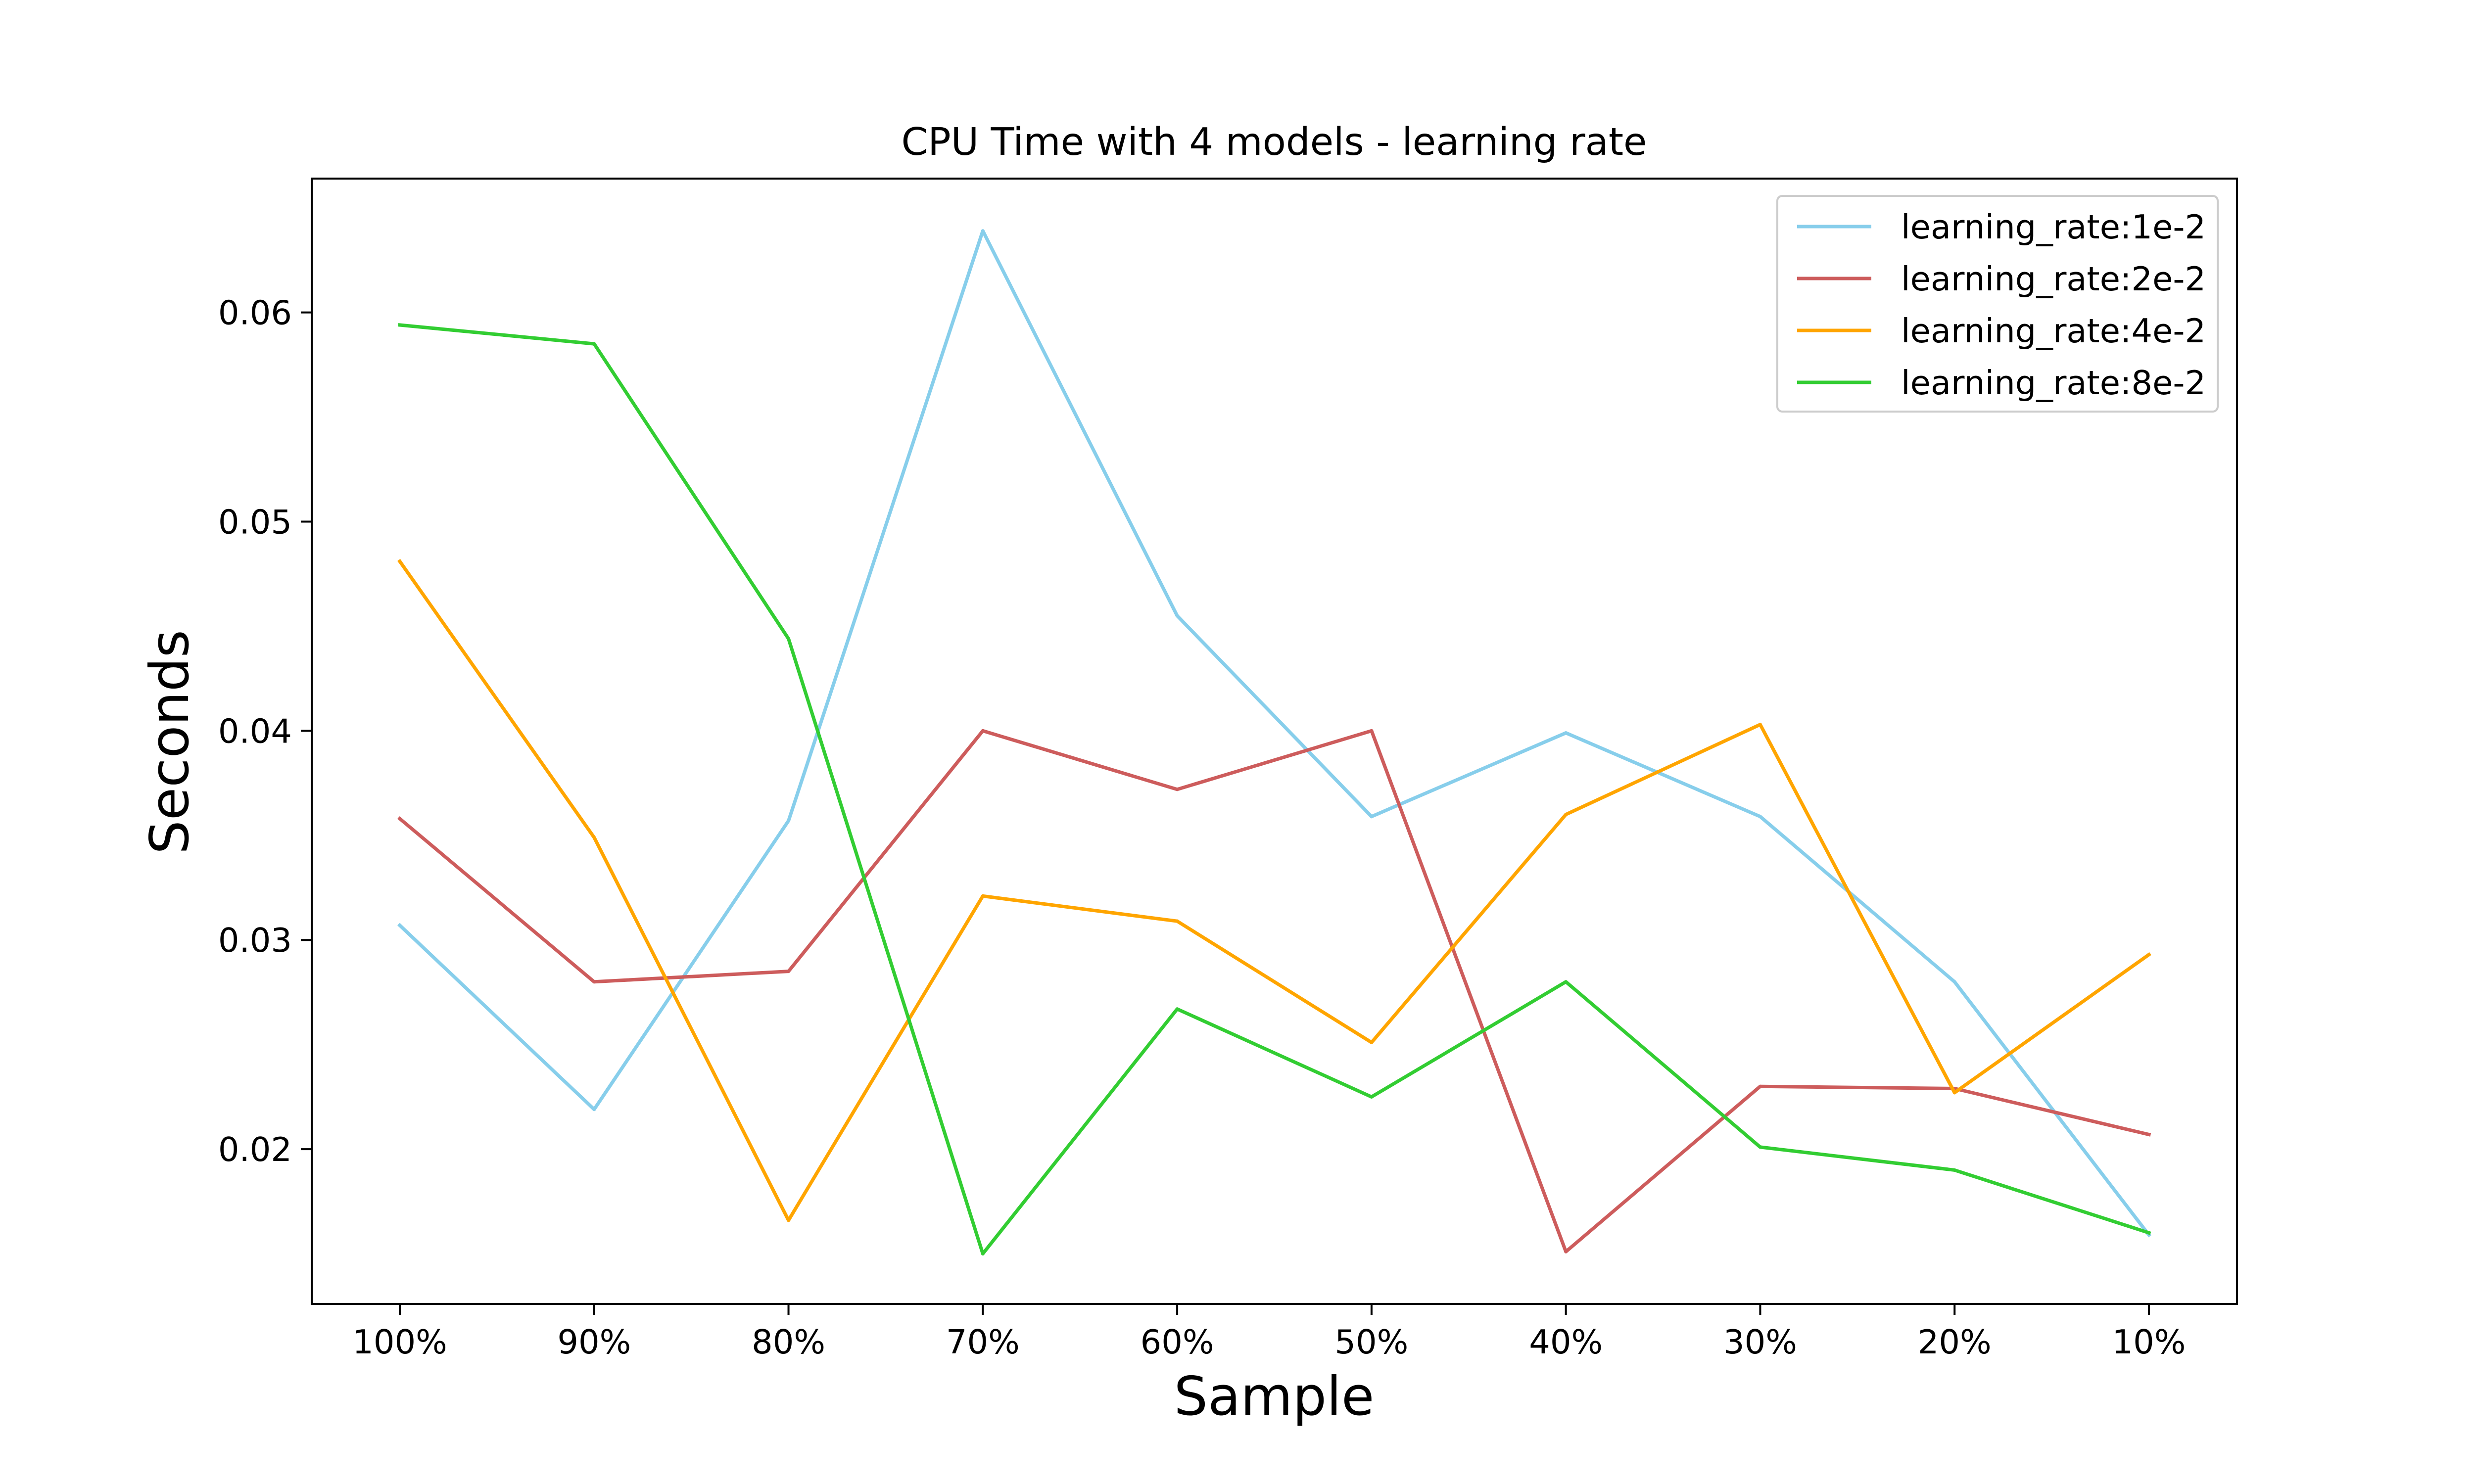  I want to click on x-tick-label: 30%, so click(1760, 1342).